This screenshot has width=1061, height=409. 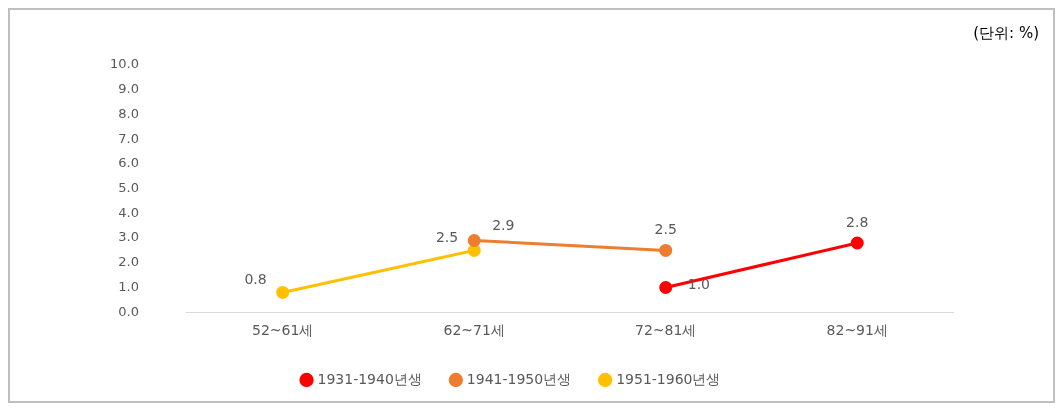 I want to click on y-tick-label: 7.0, so click(x=128, y=138).